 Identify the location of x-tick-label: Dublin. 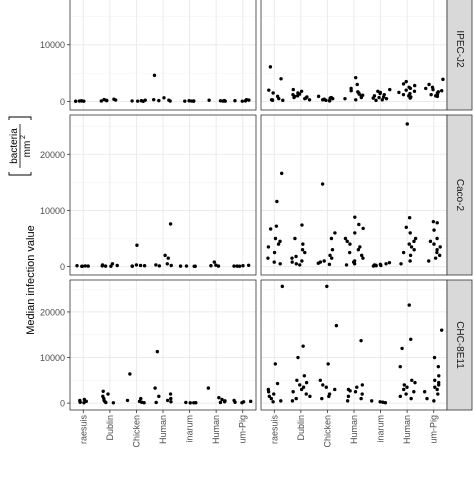
(110, 428).